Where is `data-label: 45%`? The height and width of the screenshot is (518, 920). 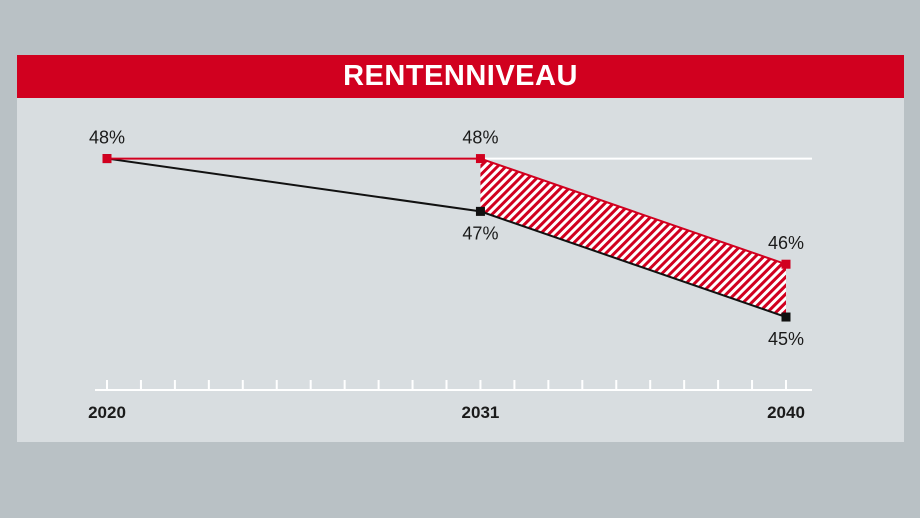
data-label: 45% is located at coordinates (786, 339).